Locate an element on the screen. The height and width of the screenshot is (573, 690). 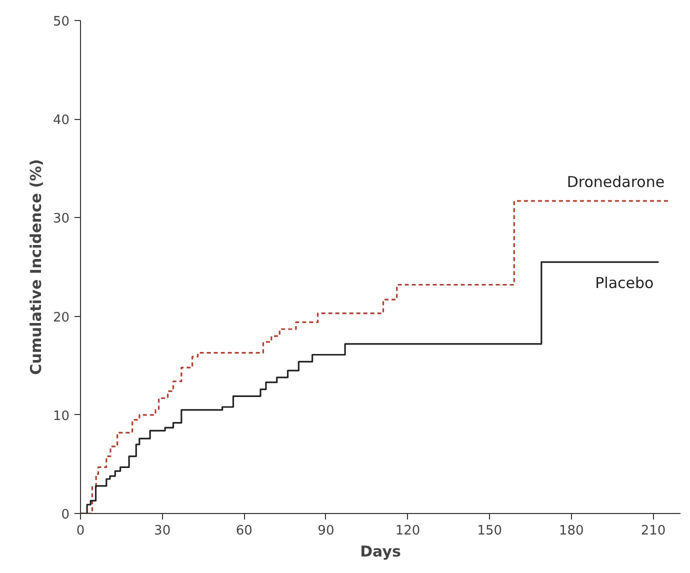
x-tick-label: 150 is located at coordinates (489, 531).